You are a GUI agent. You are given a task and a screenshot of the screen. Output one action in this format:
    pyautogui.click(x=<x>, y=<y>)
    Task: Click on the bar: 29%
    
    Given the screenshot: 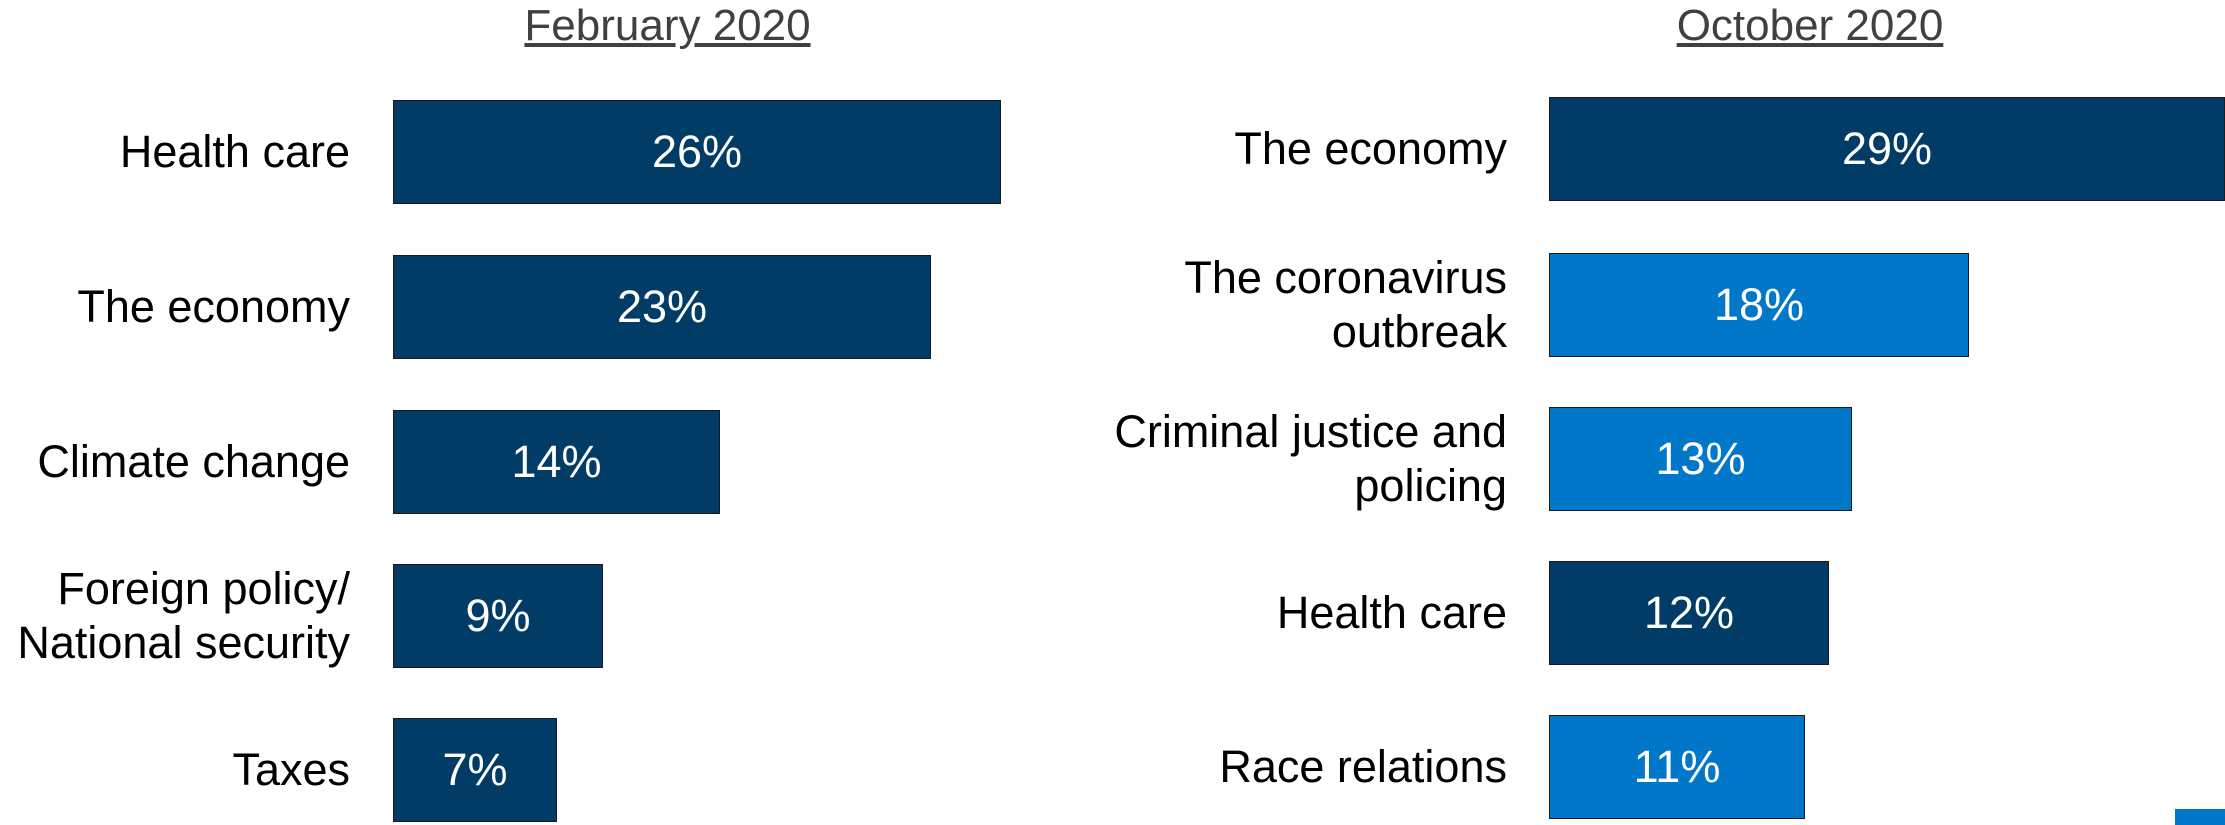 What is the action you would take?
    pyautogui.click(x=1887, y=149)
    